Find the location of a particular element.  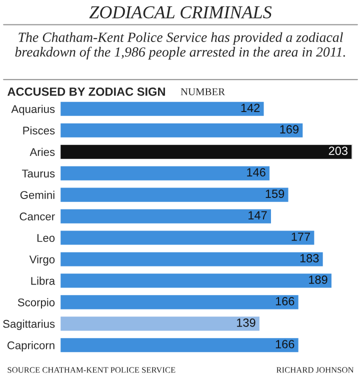

y-tick-label: Virgo is located at coordinates (42, 260).